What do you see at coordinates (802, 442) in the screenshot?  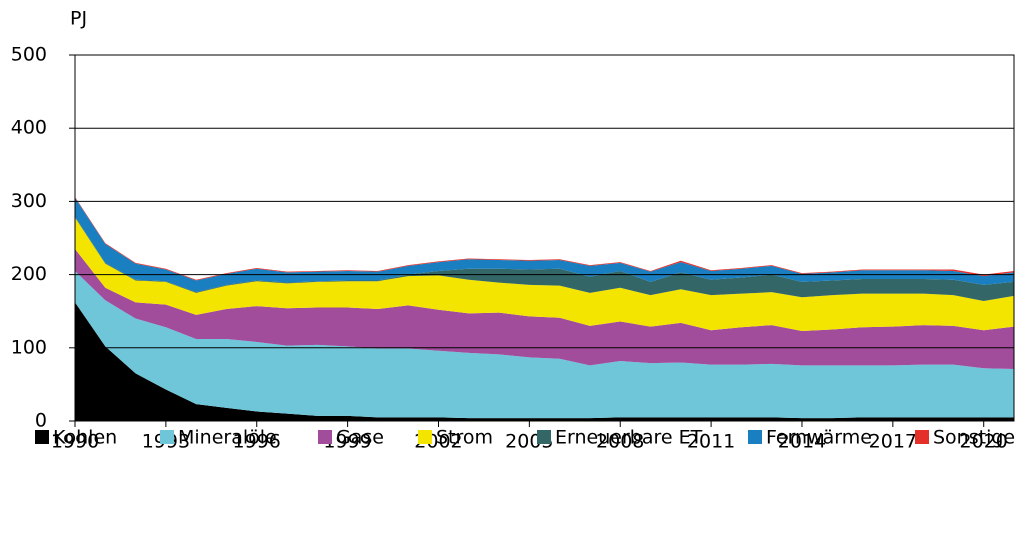 I see `x-tick-label: 2014` at bounding box center [802, 442].